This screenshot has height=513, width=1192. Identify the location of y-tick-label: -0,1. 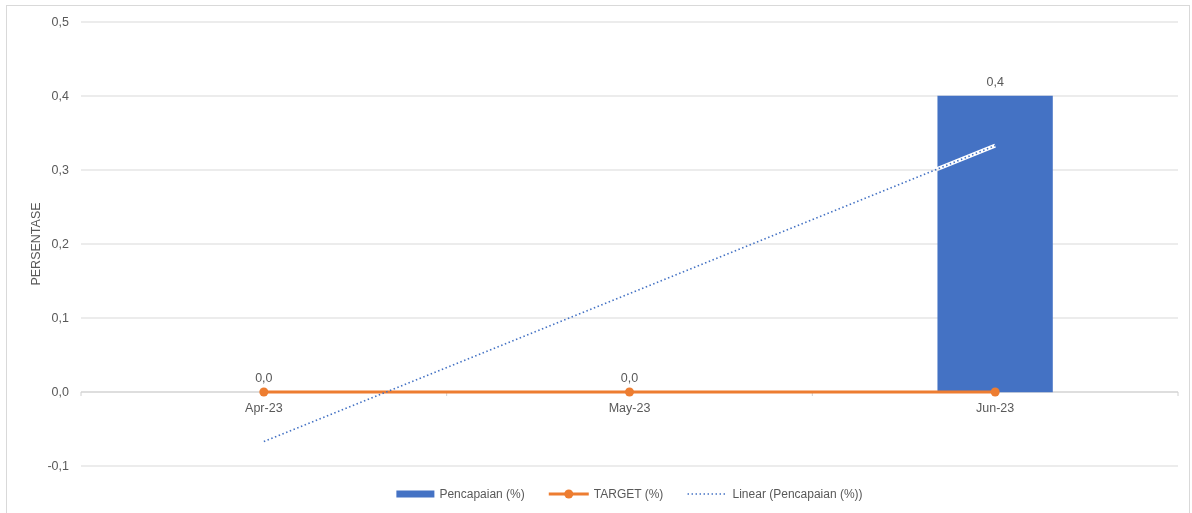
(58, 466).